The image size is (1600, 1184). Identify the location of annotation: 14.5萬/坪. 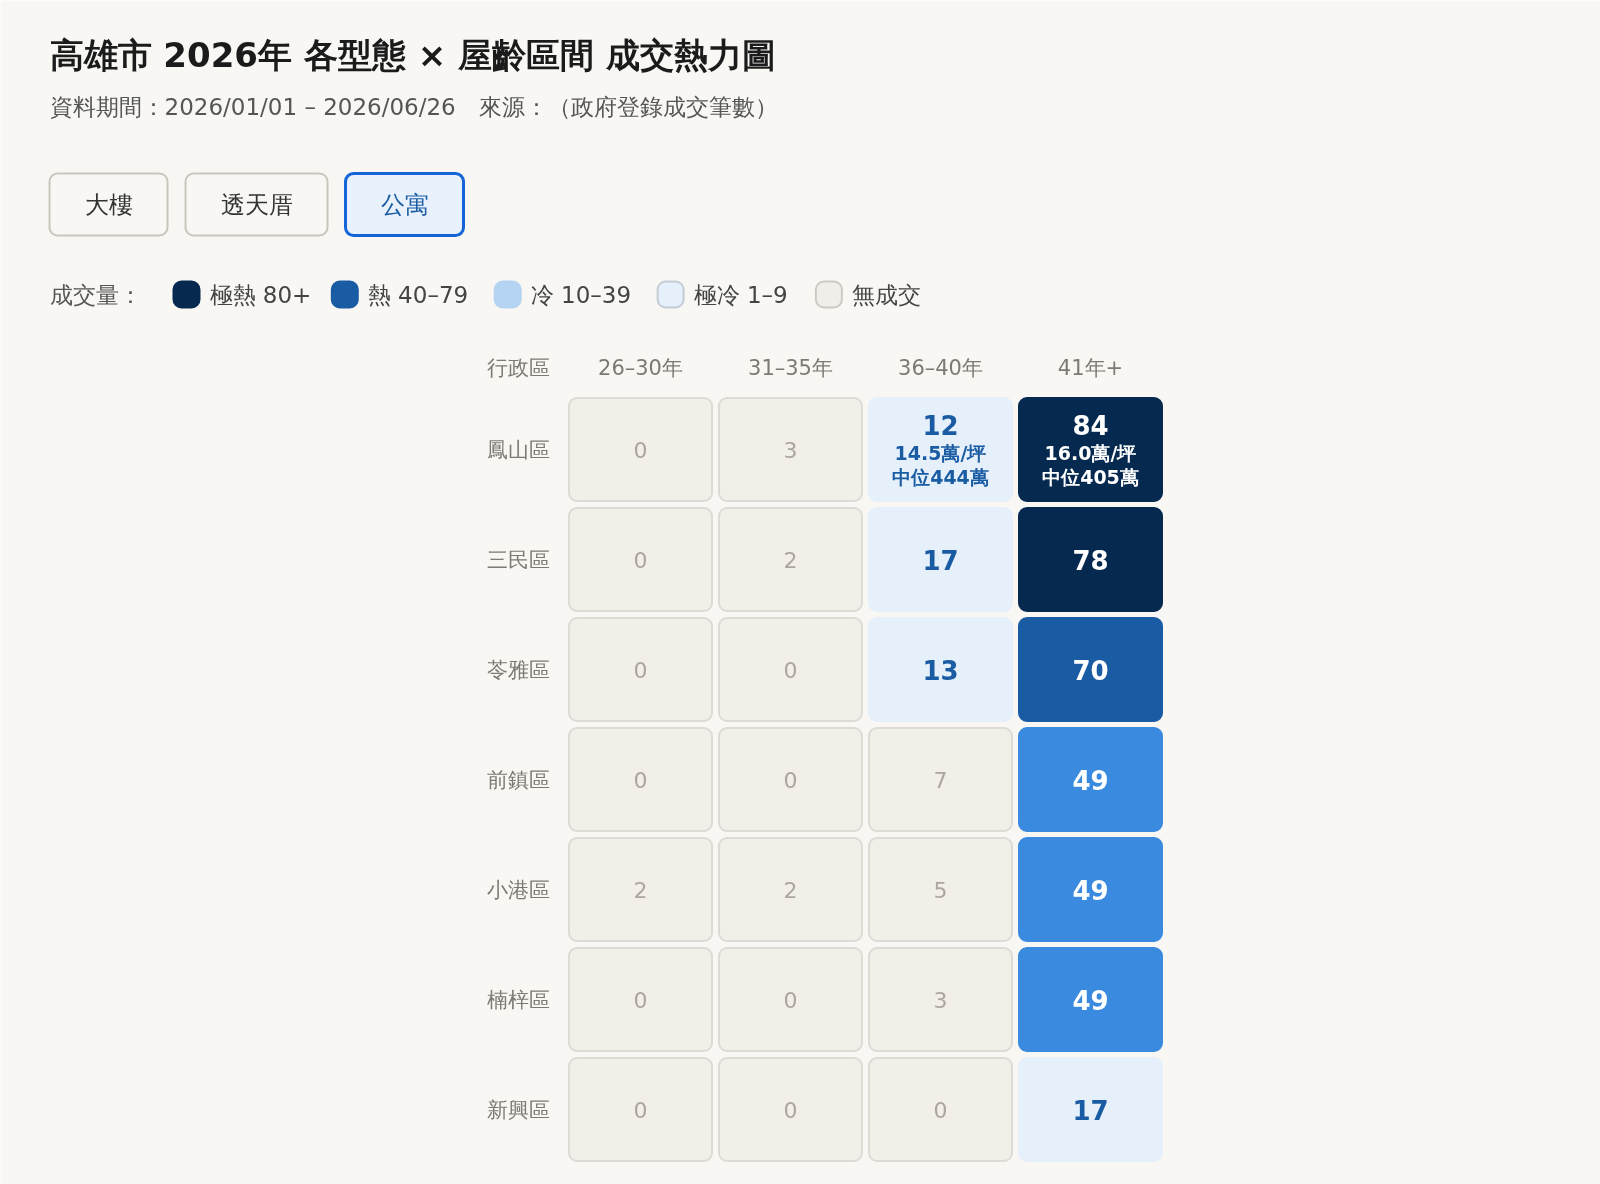
(940, 452).